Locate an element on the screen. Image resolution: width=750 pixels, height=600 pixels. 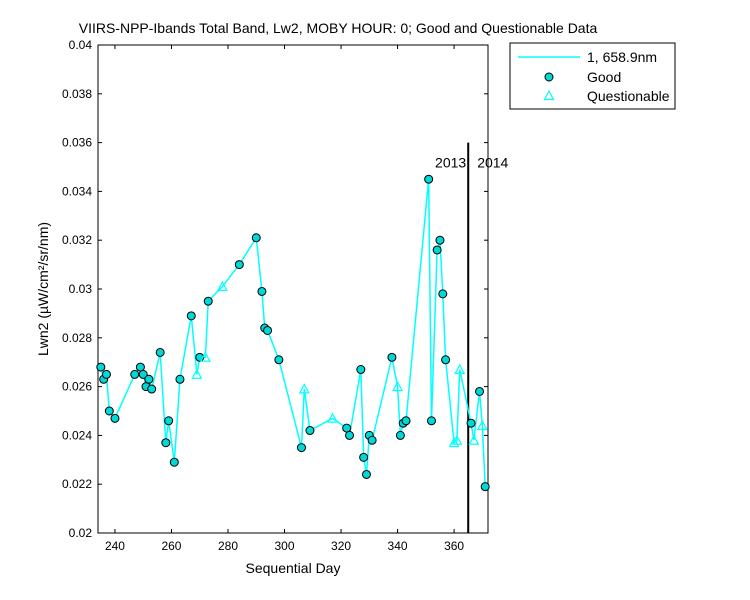
x-axis-label: Sequential Day is located at coordinates (293, 568).